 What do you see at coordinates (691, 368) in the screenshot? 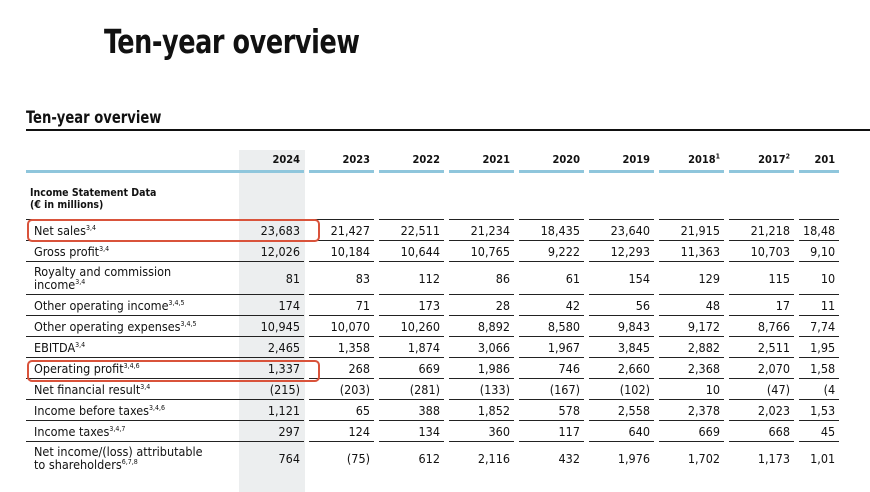
I see `value-cell: 2,368` at bounding box center [691, 368].